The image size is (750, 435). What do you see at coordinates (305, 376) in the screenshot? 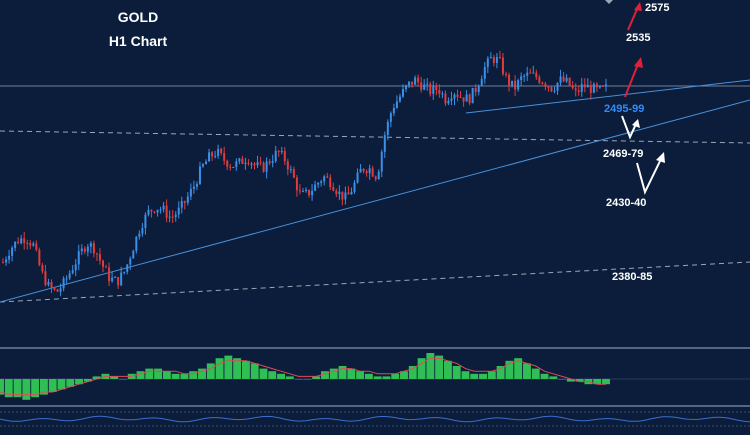
I see `macd-panel` at bounding box center [305, 376].